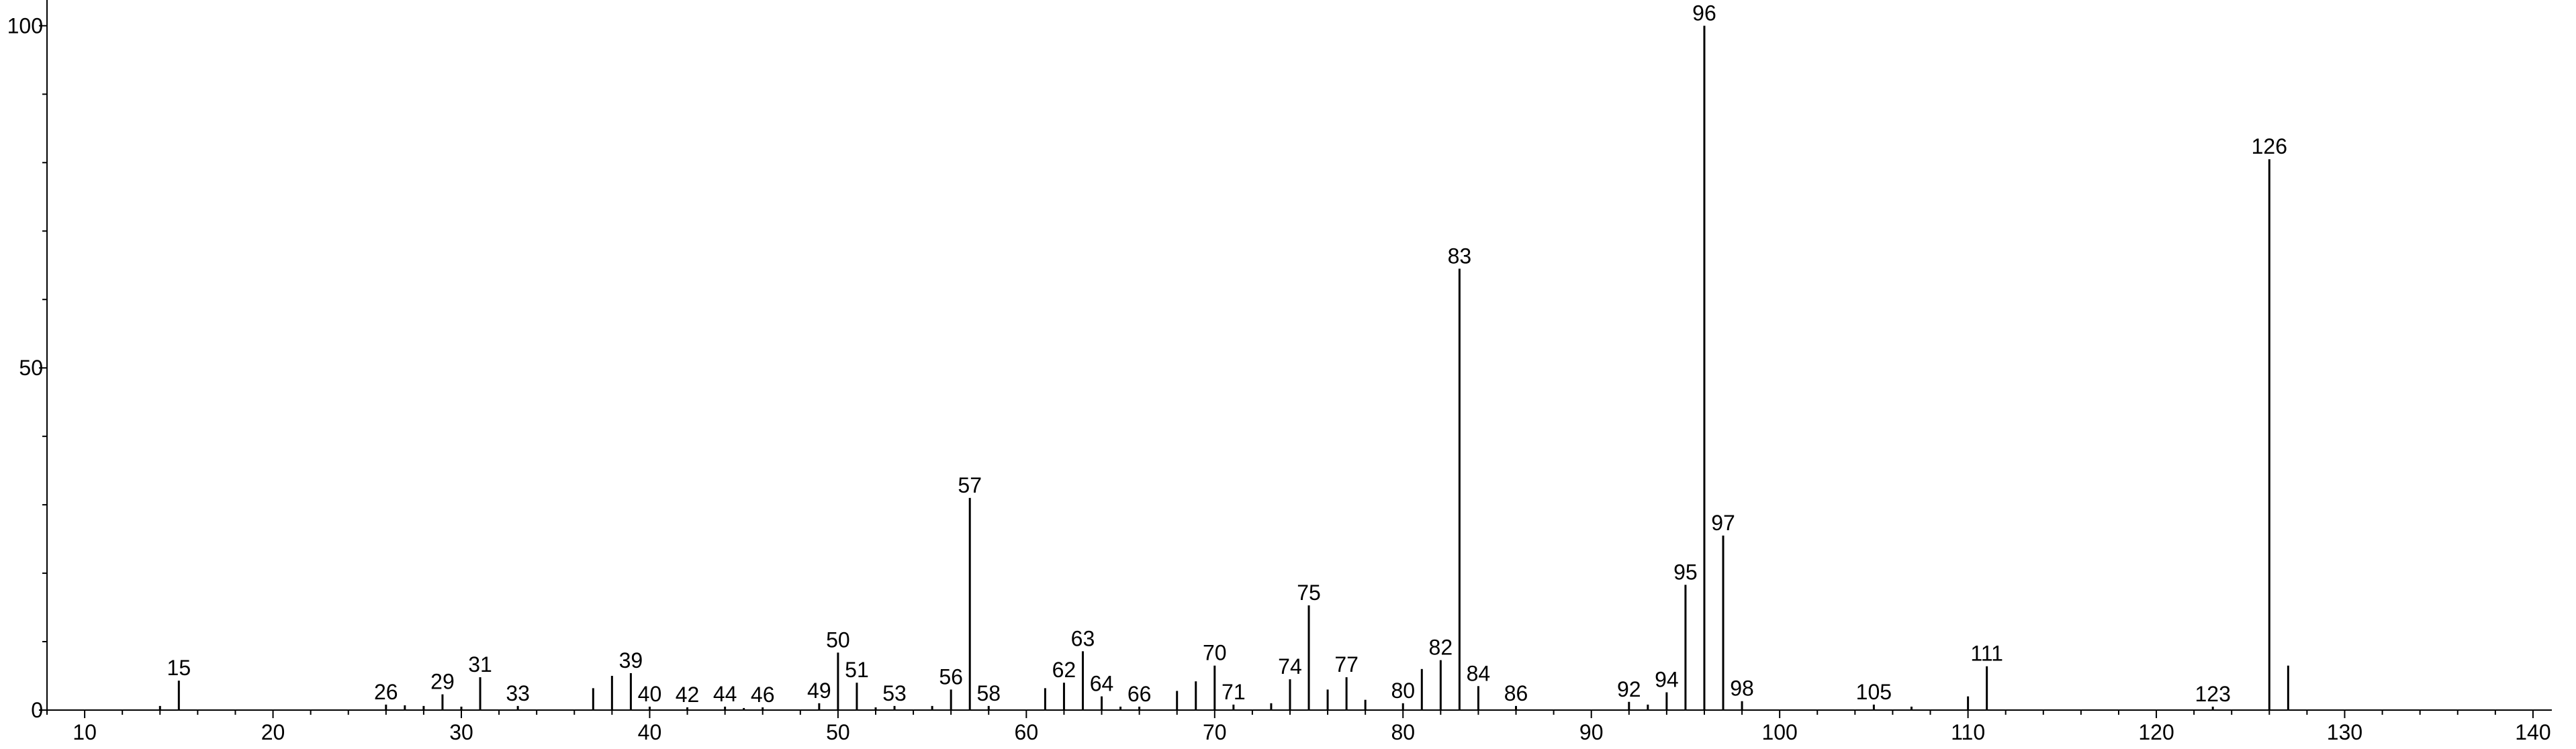 This screenshot has width=2576, height=749. I want to click on peak-label: 95, so click(1685, 572).